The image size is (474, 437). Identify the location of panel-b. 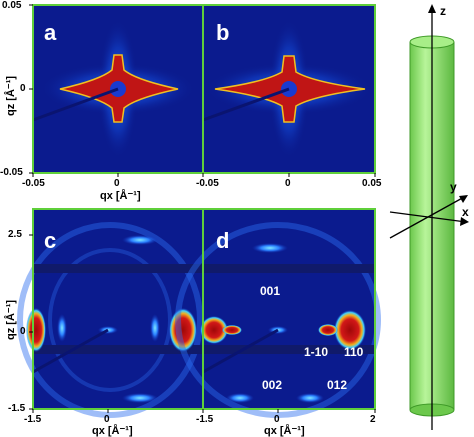
(289, 89).